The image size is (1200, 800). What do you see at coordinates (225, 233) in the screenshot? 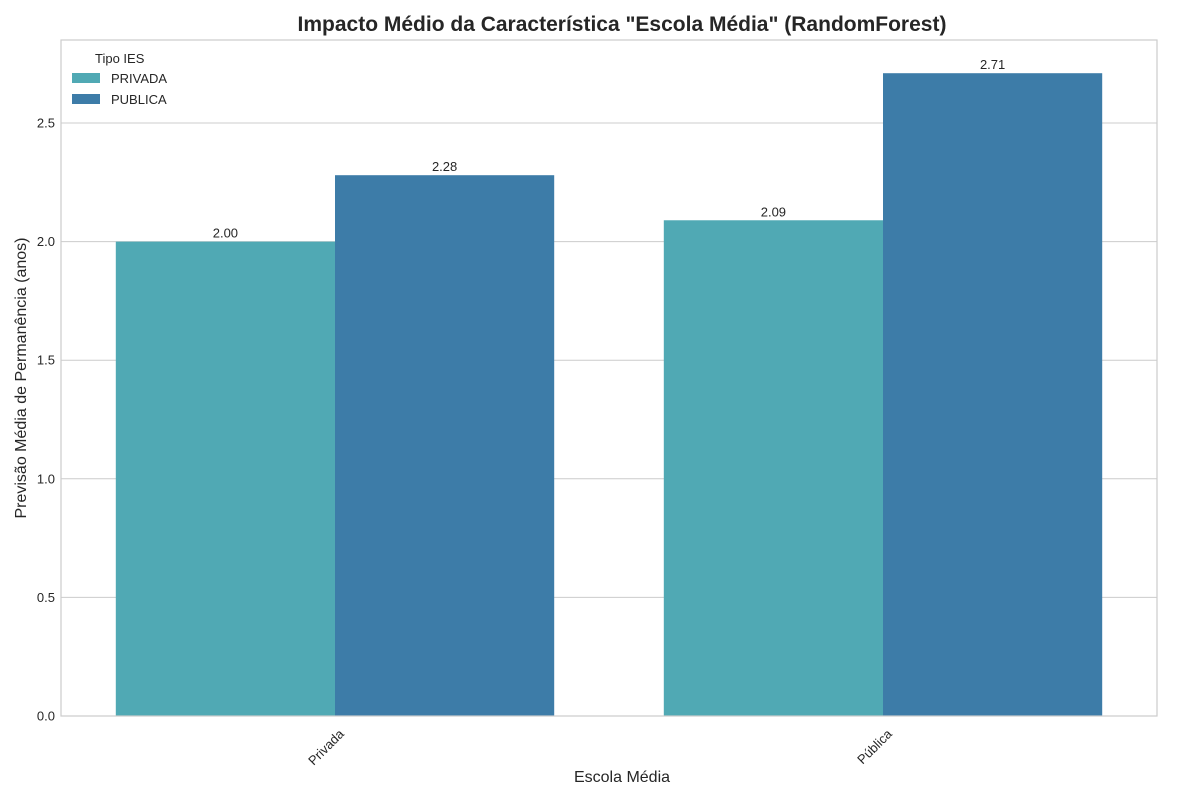
I see `data-label: 2.00` at bounding box center [225, 233].